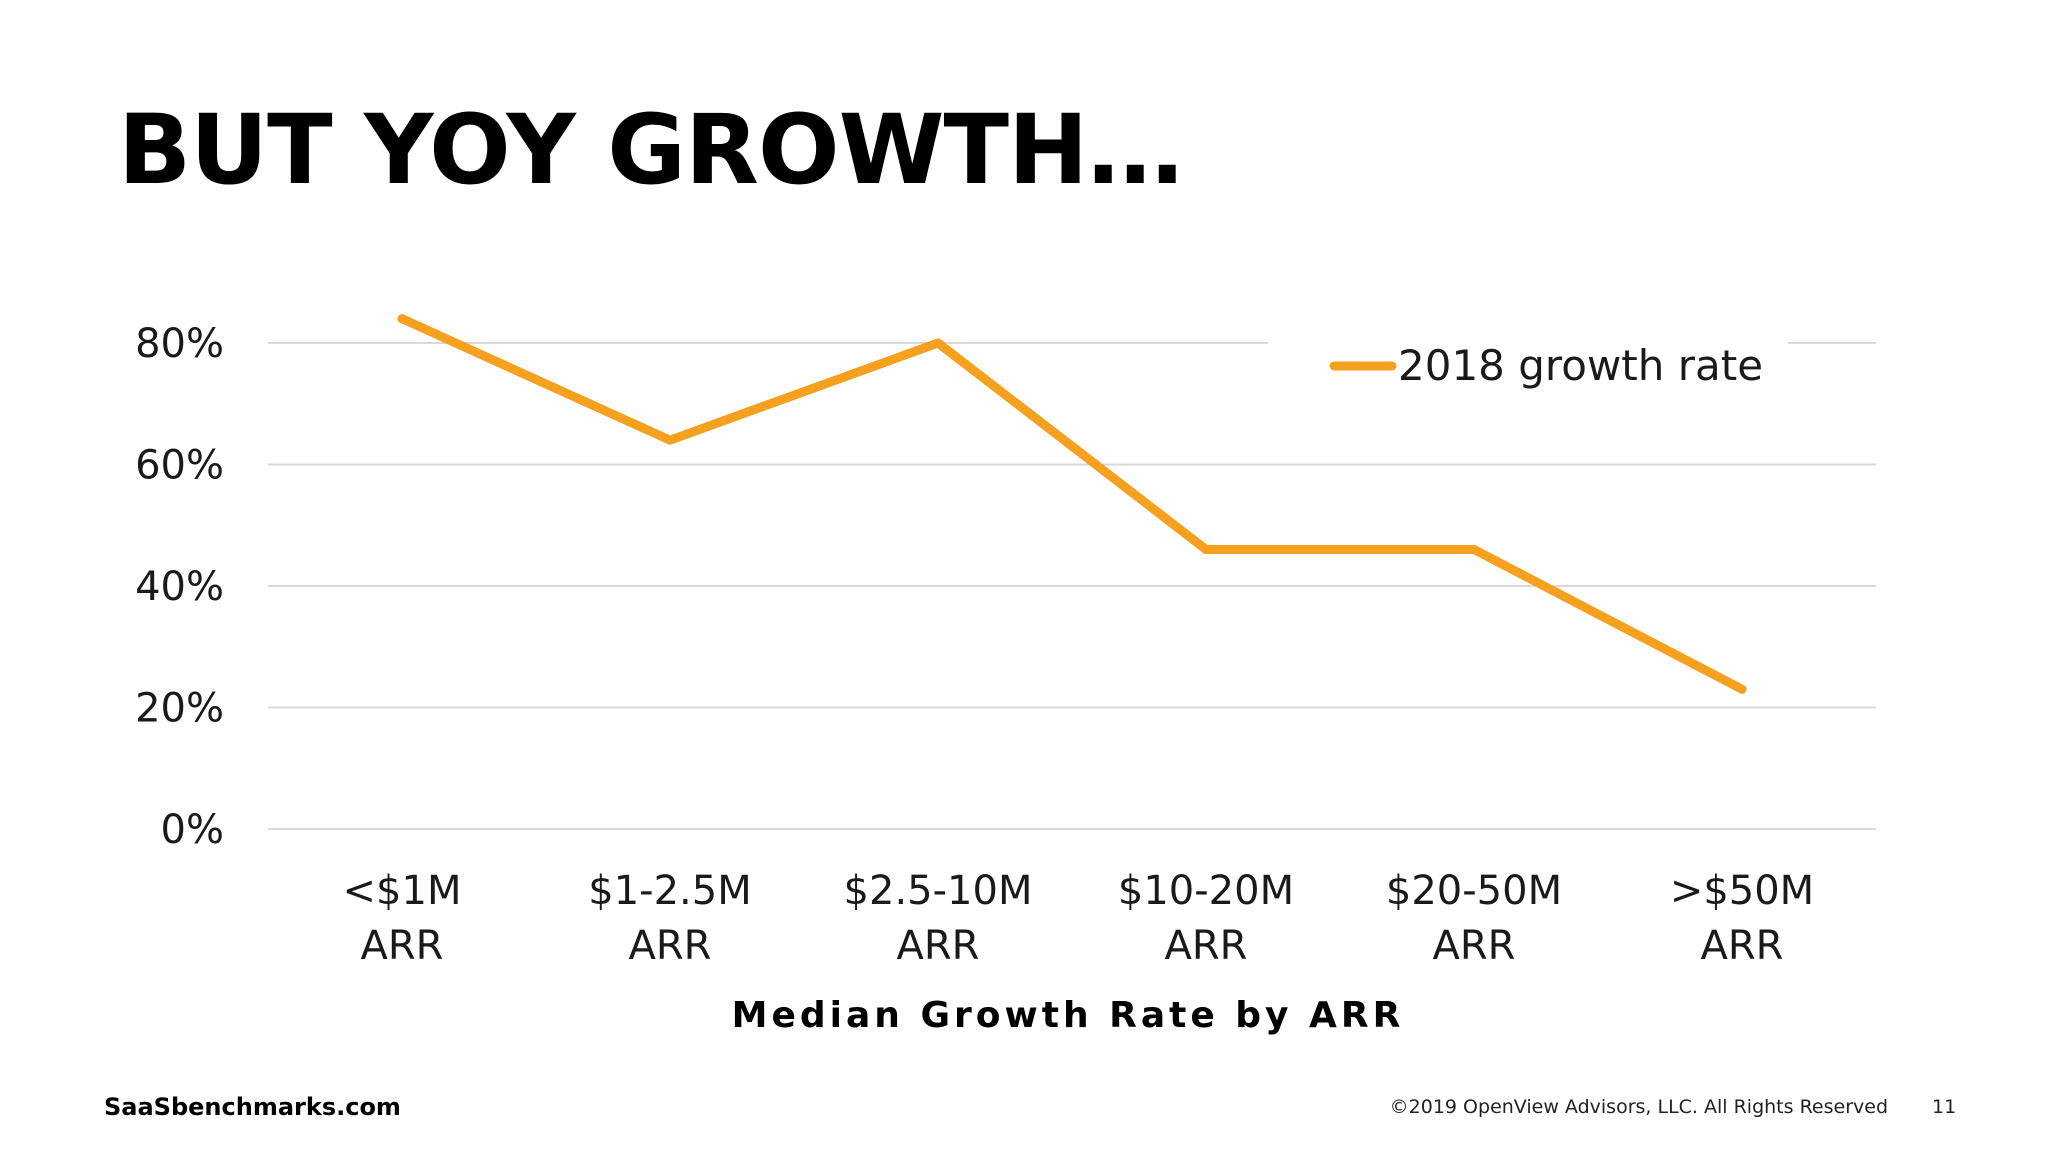  Describe the element at coordinates (938, 891) in the screenshot. I see `x-tick-label-line: $2.5-10M` at that location.